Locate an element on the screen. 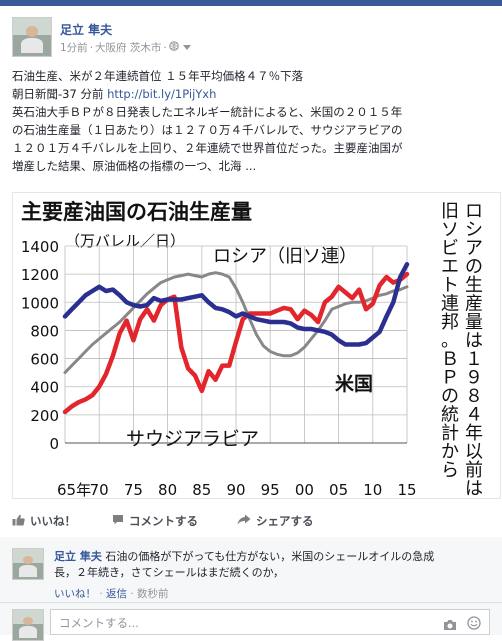 This screenshot has width=502, height=641. post-location: 大阪府 茨木市 is located at coordinates (128, 48).